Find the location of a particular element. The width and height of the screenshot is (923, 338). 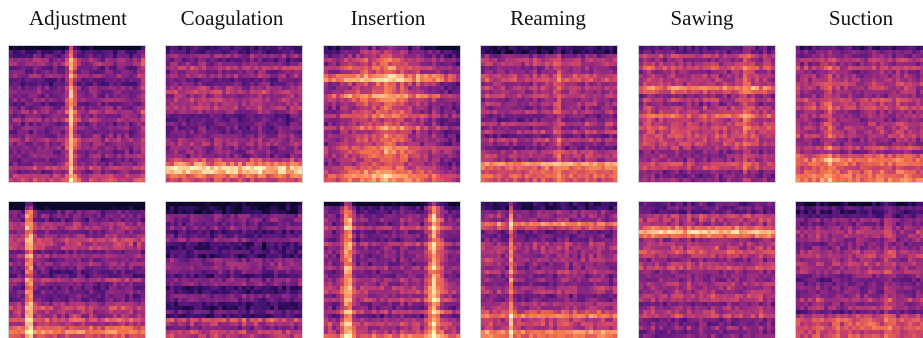

spectrogram-suction-1-svg is located at coordinates (859, 114).